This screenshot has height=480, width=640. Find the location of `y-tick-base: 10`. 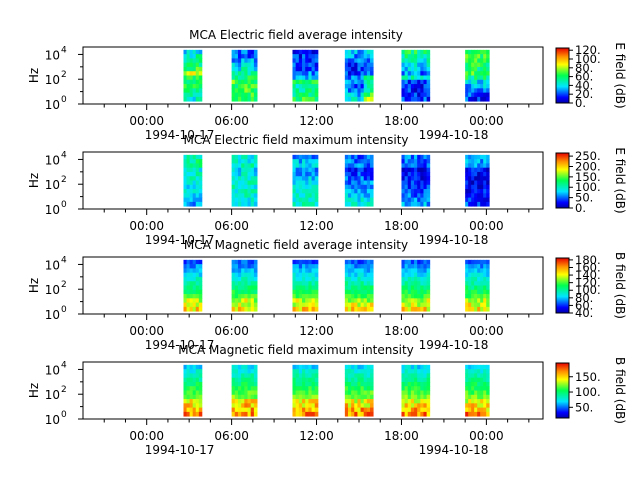

y-tick-base: 10 is located at coordinates (52, 315).